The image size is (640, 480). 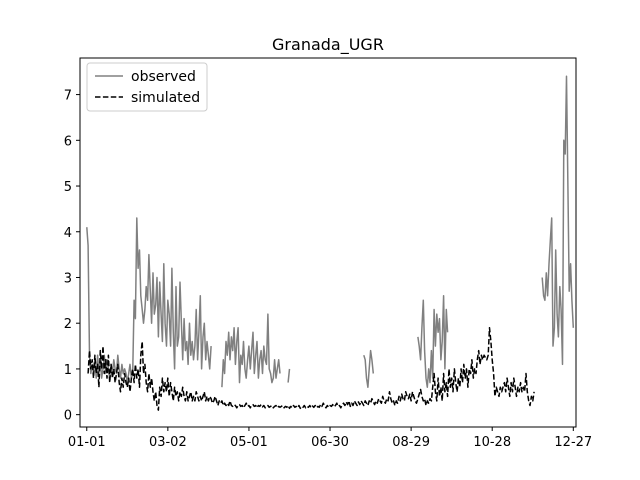 What do you see at coordinates (492, 442) in the screenshot?
I see `x-tick-label: 10-28` at bounding box center [492, 442].